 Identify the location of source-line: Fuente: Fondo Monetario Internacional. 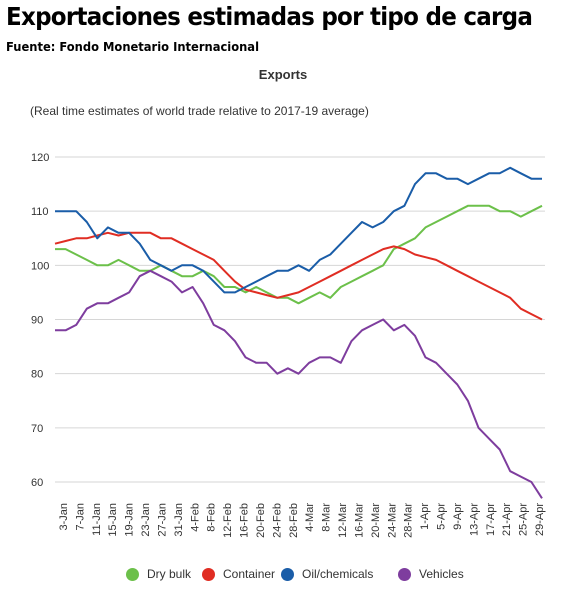
(133, 46).